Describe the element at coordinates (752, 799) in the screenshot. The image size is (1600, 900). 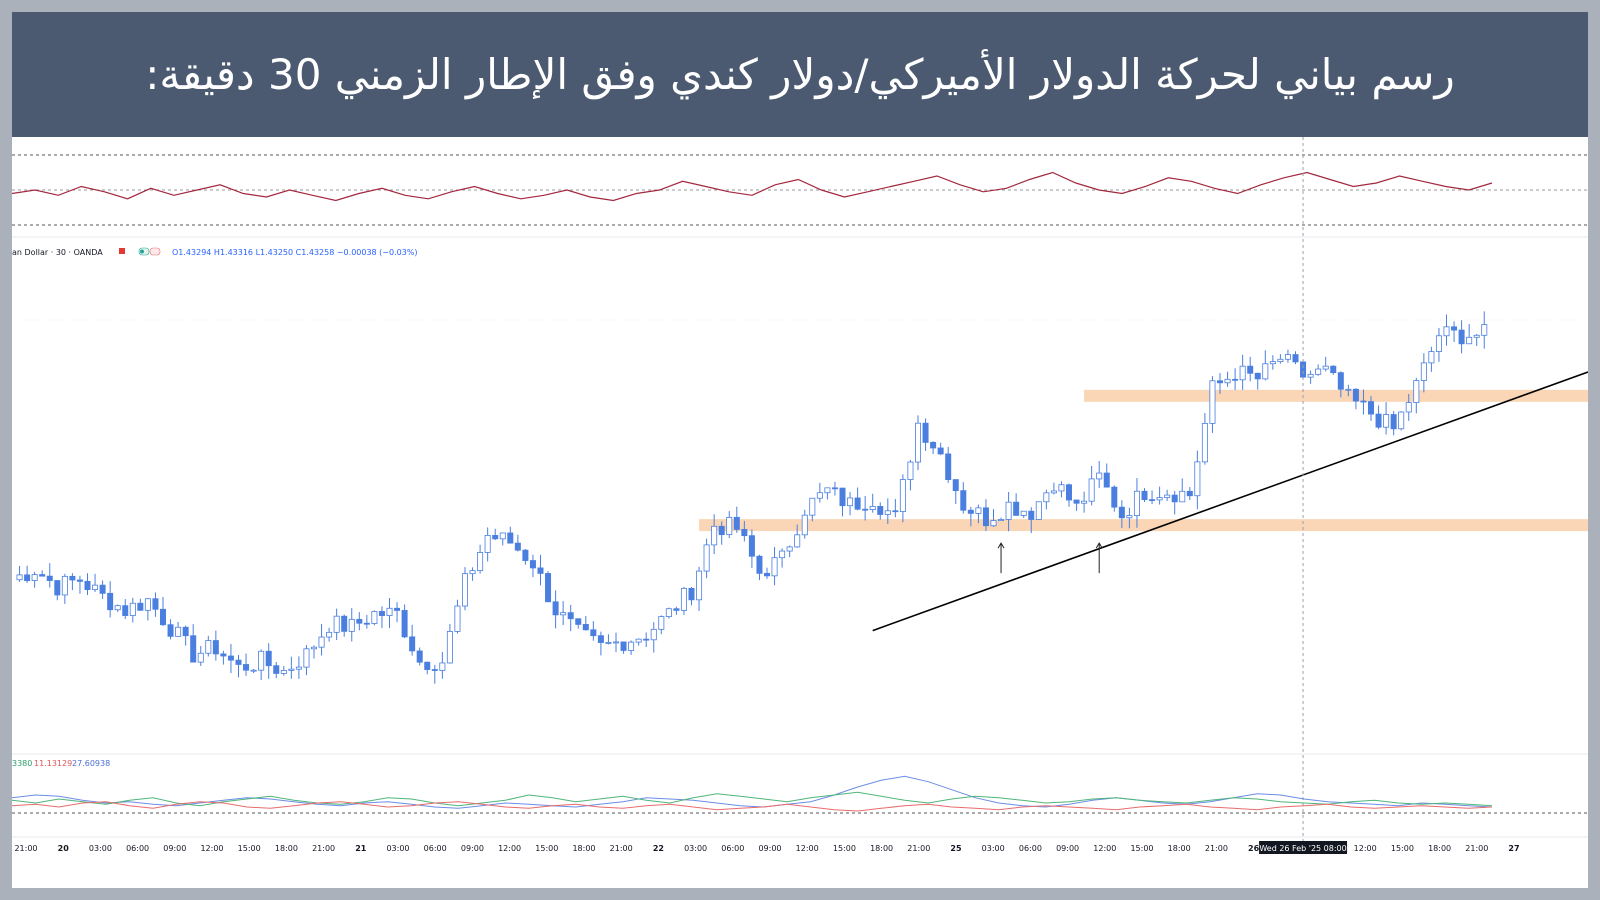
I see `di-plus-line` at that location.